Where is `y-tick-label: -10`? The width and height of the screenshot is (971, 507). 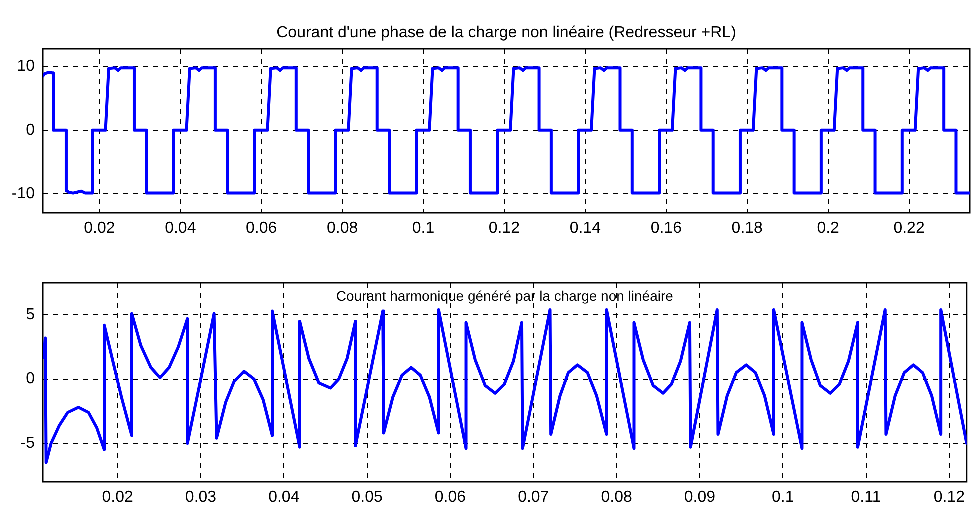 y-tick-label: -10 is located at coordinates (24, 193).